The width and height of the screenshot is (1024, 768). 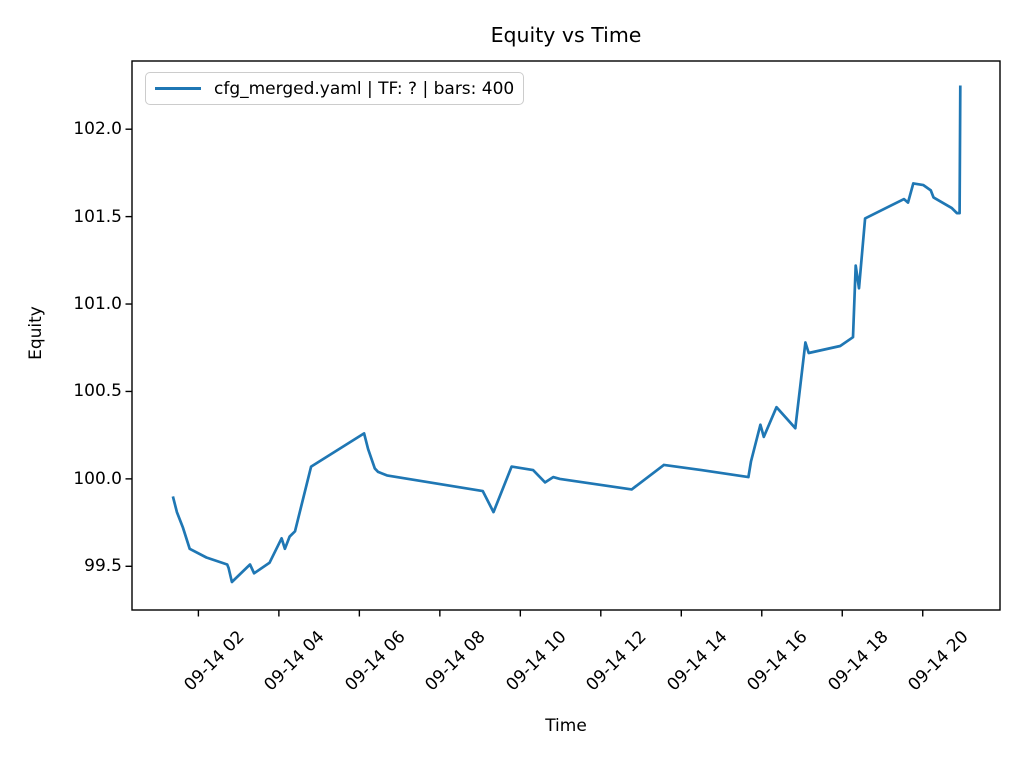 What do you see at coordinates (97, 129) in the screenshot?
I see `y-tick-label: 102.0` at bounding box center [97, 129].